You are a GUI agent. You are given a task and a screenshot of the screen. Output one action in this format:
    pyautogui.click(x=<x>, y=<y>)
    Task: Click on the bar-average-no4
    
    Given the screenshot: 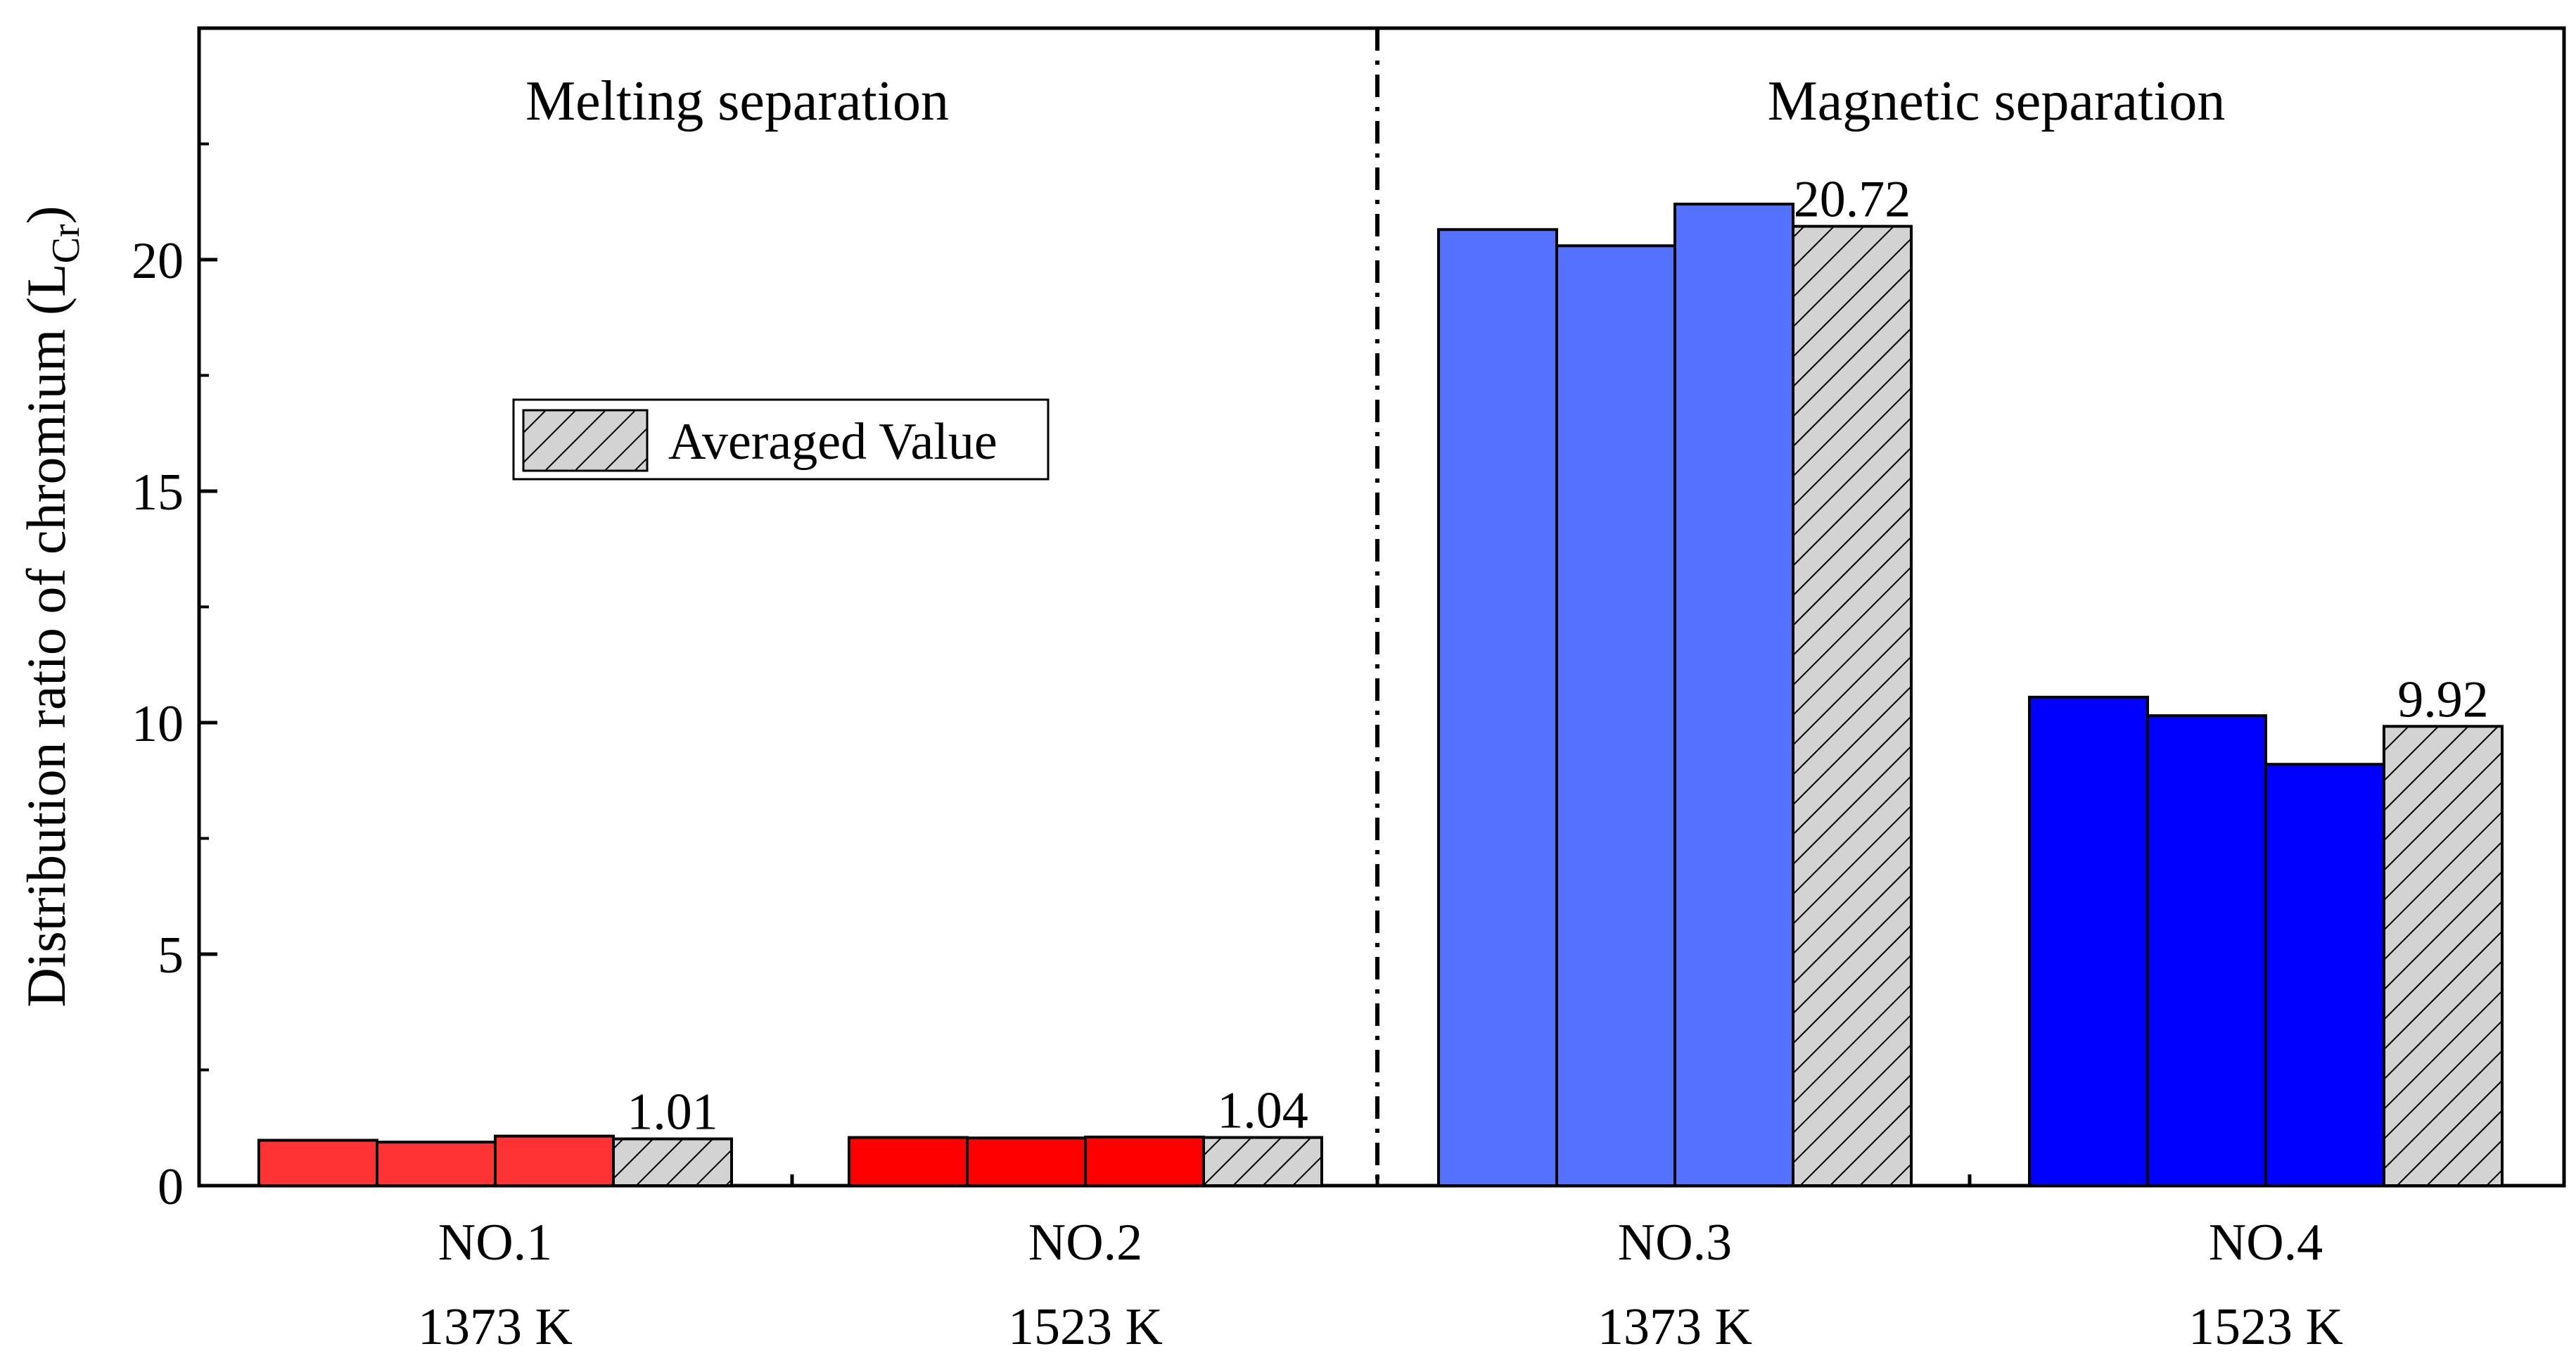 What is the action you would take?
    pyautogui.click(x=2443, y=956)
    